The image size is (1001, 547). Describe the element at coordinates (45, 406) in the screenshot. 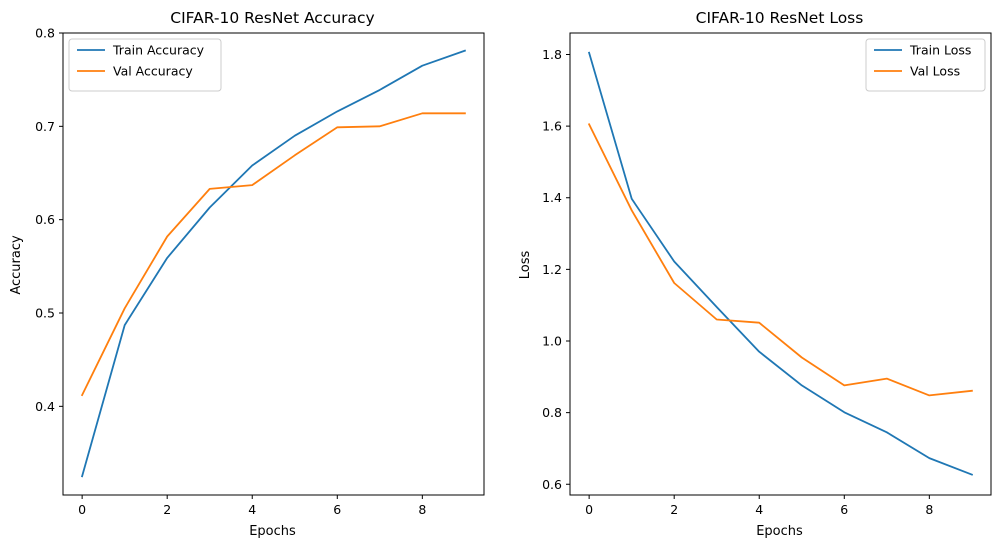

I see `y-tick-label: 0.4` at that location.